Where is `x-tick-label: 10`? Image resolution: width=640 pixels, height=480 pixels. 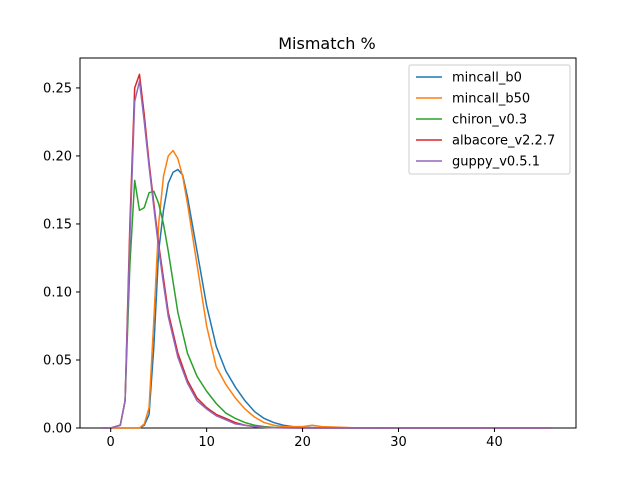
x-tick-label: 10 is located at coordinates (206, 442).